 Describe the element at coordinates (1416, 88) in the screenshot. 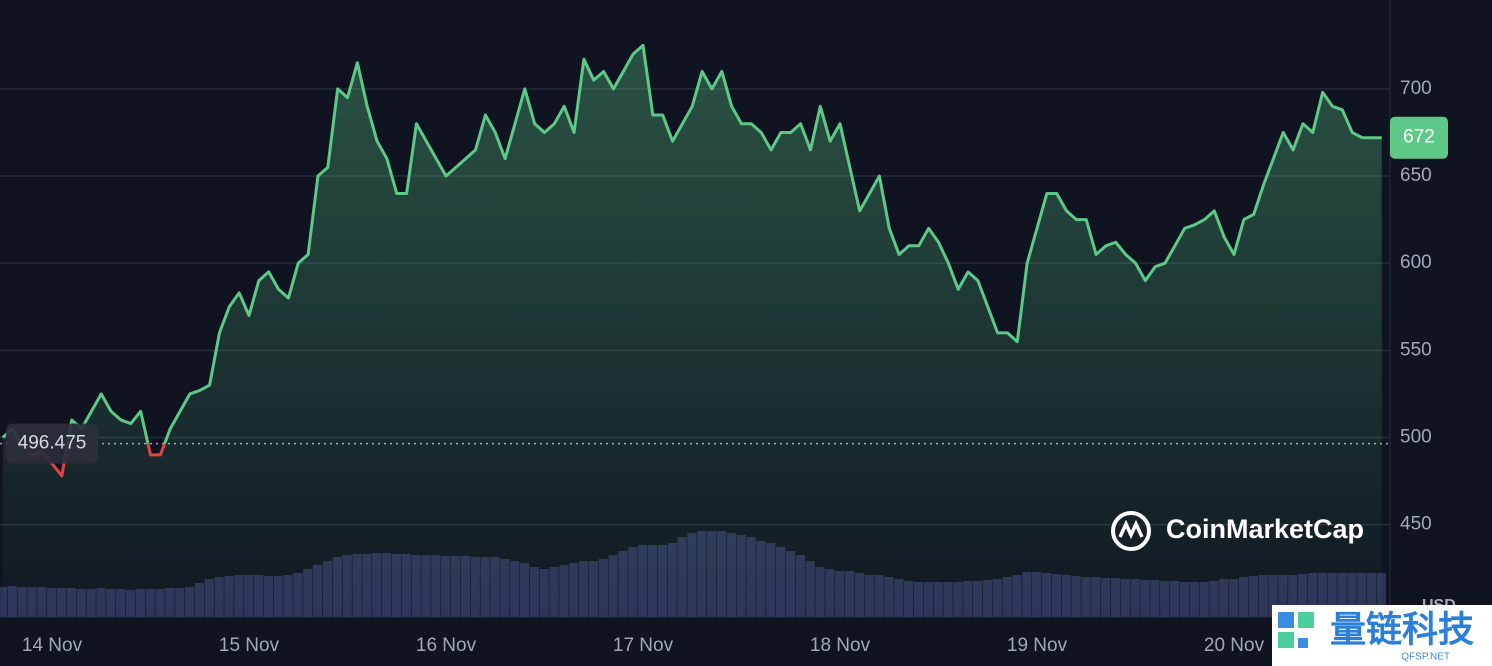

I see `y-tick-label: 700` at that location.